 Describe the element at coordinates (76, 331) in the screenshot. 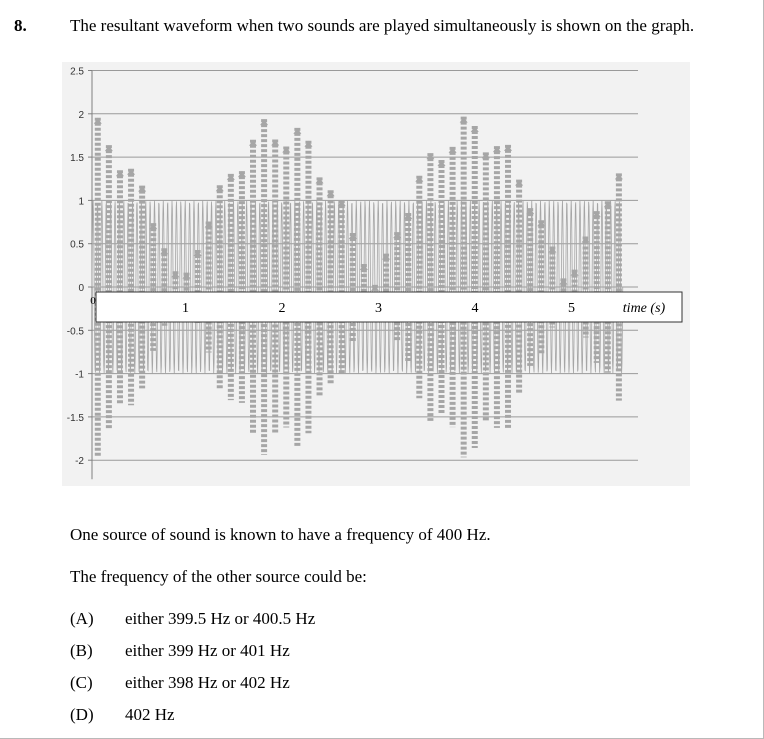

I see `y-tick-label: -0.5` at that location.